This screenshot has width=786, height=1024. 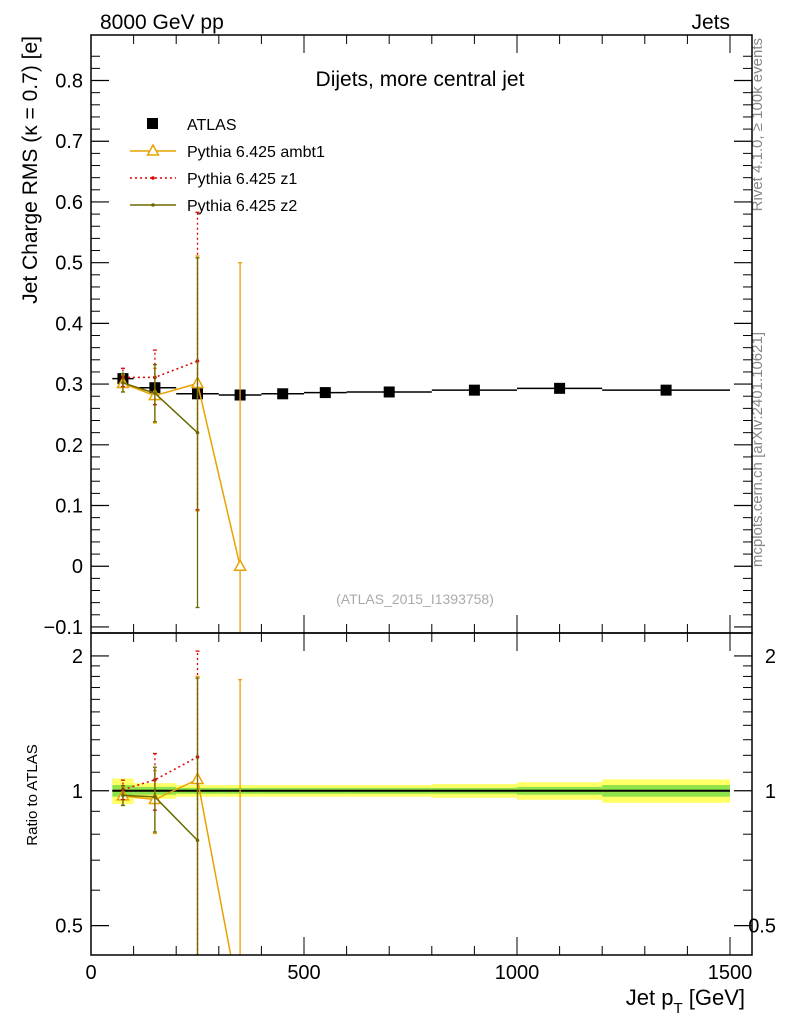 What do you see at coordinates (421, 791) in the screenshot?
I see `ratio-band` at bounding box center [421, 791].